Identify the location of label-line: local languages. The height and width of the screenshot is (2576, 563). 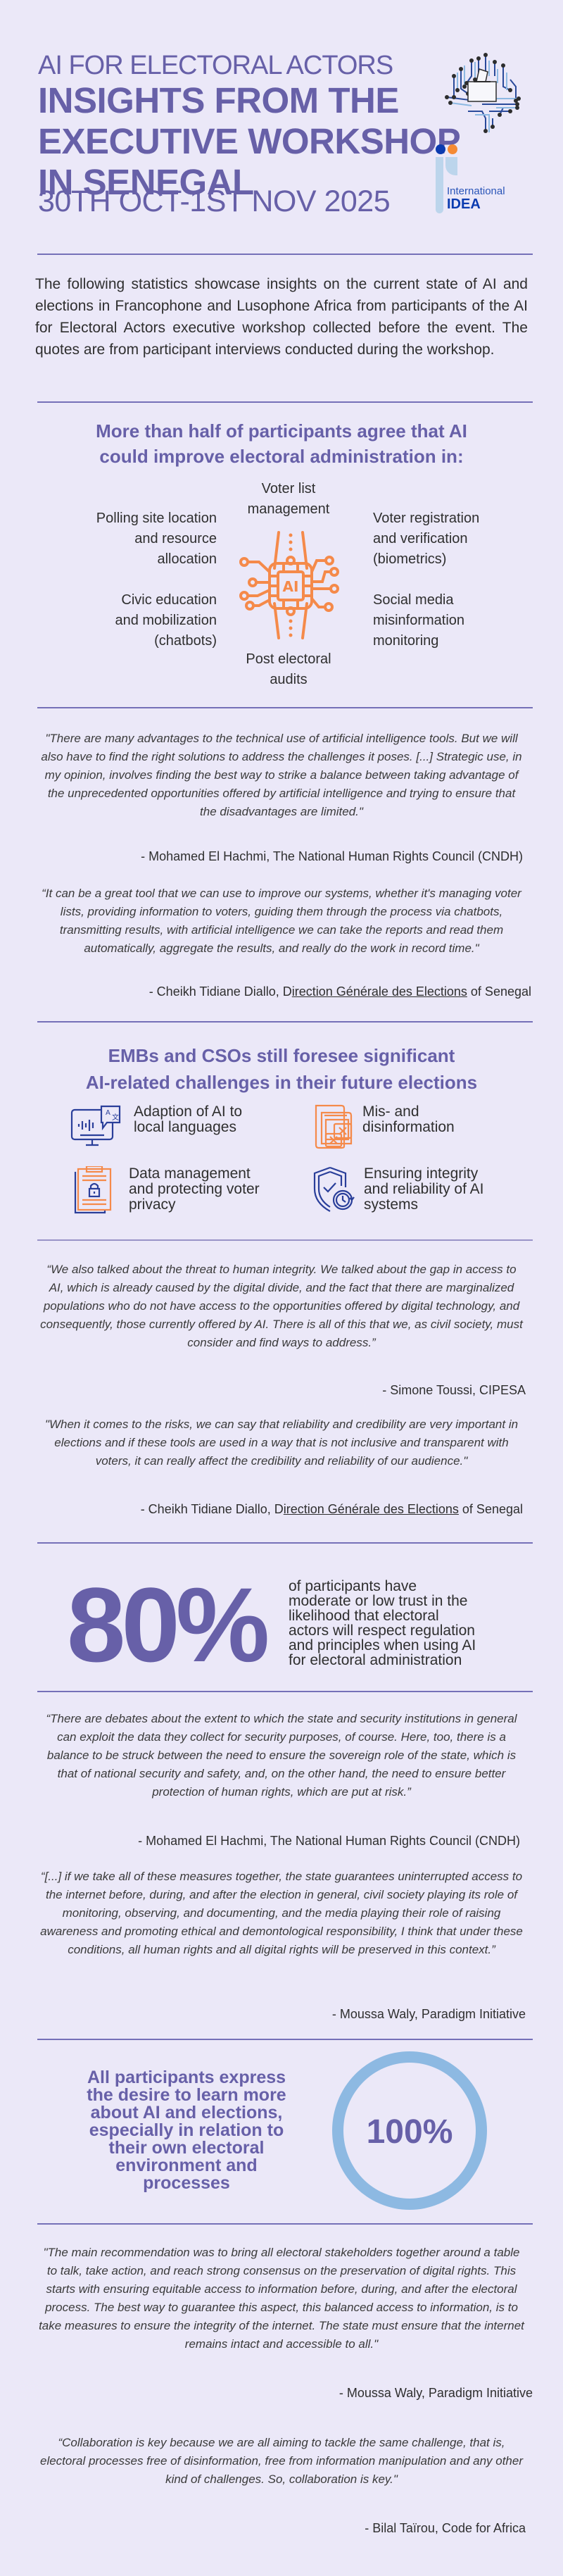
(185, 1127).